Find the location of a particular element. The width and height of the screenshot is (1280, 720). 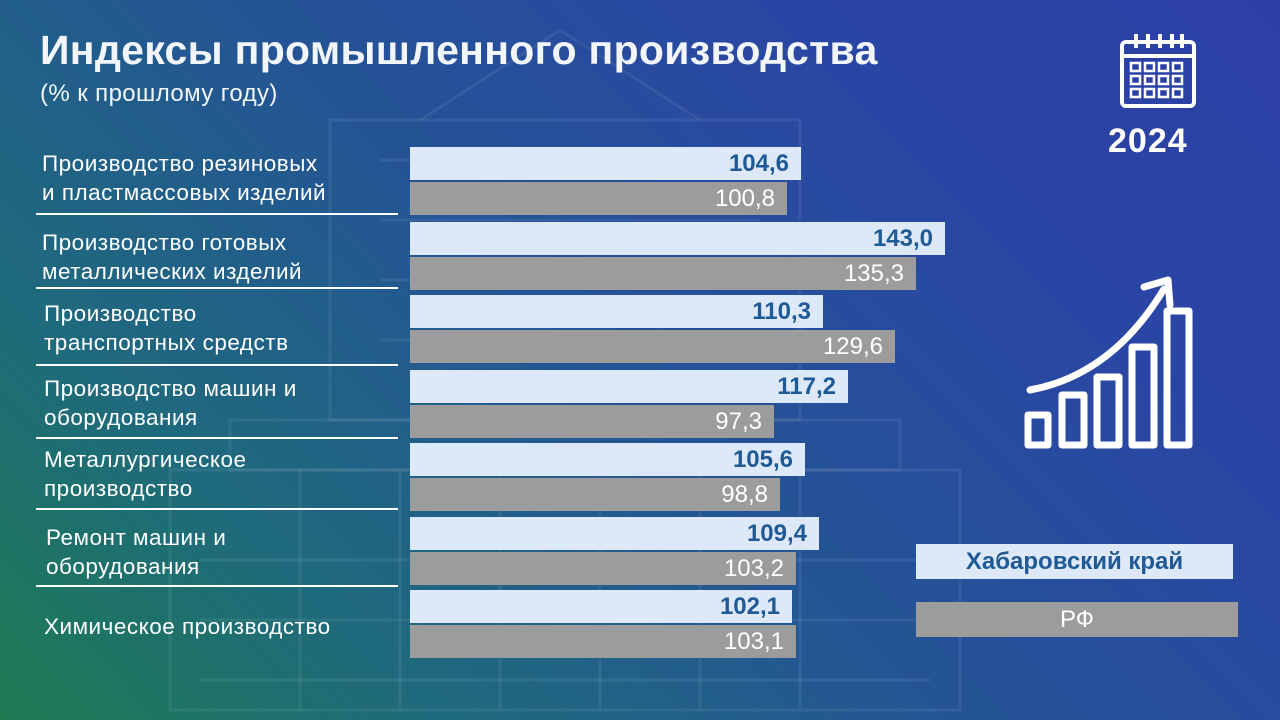

growth-chart-icon is located at coordinates (1108, 362).